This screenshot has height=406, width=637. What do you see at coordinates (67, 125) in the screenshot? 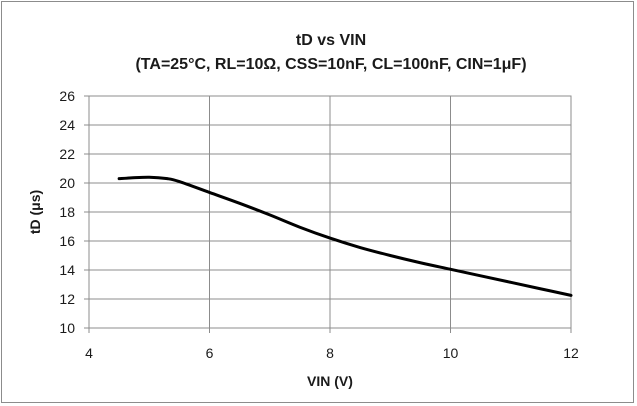
I see `y-tick-label: 24` at bounding box center [67, 125].